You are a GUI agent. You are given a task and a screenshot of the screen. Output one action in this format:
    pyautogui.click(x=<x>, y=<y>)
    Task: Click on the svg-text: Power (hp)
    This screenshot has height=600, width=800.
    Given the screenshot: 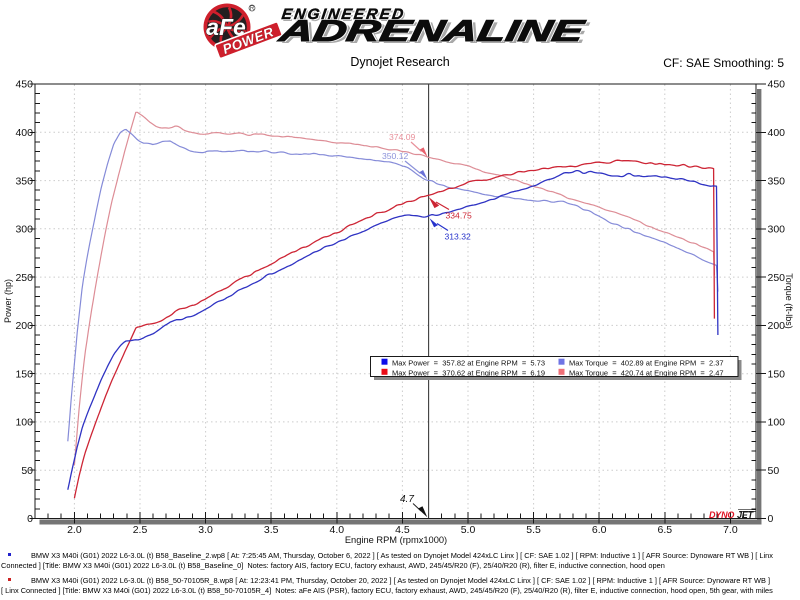 What is the action you would take?
    pyautogui.click(x=8, y=301)
    